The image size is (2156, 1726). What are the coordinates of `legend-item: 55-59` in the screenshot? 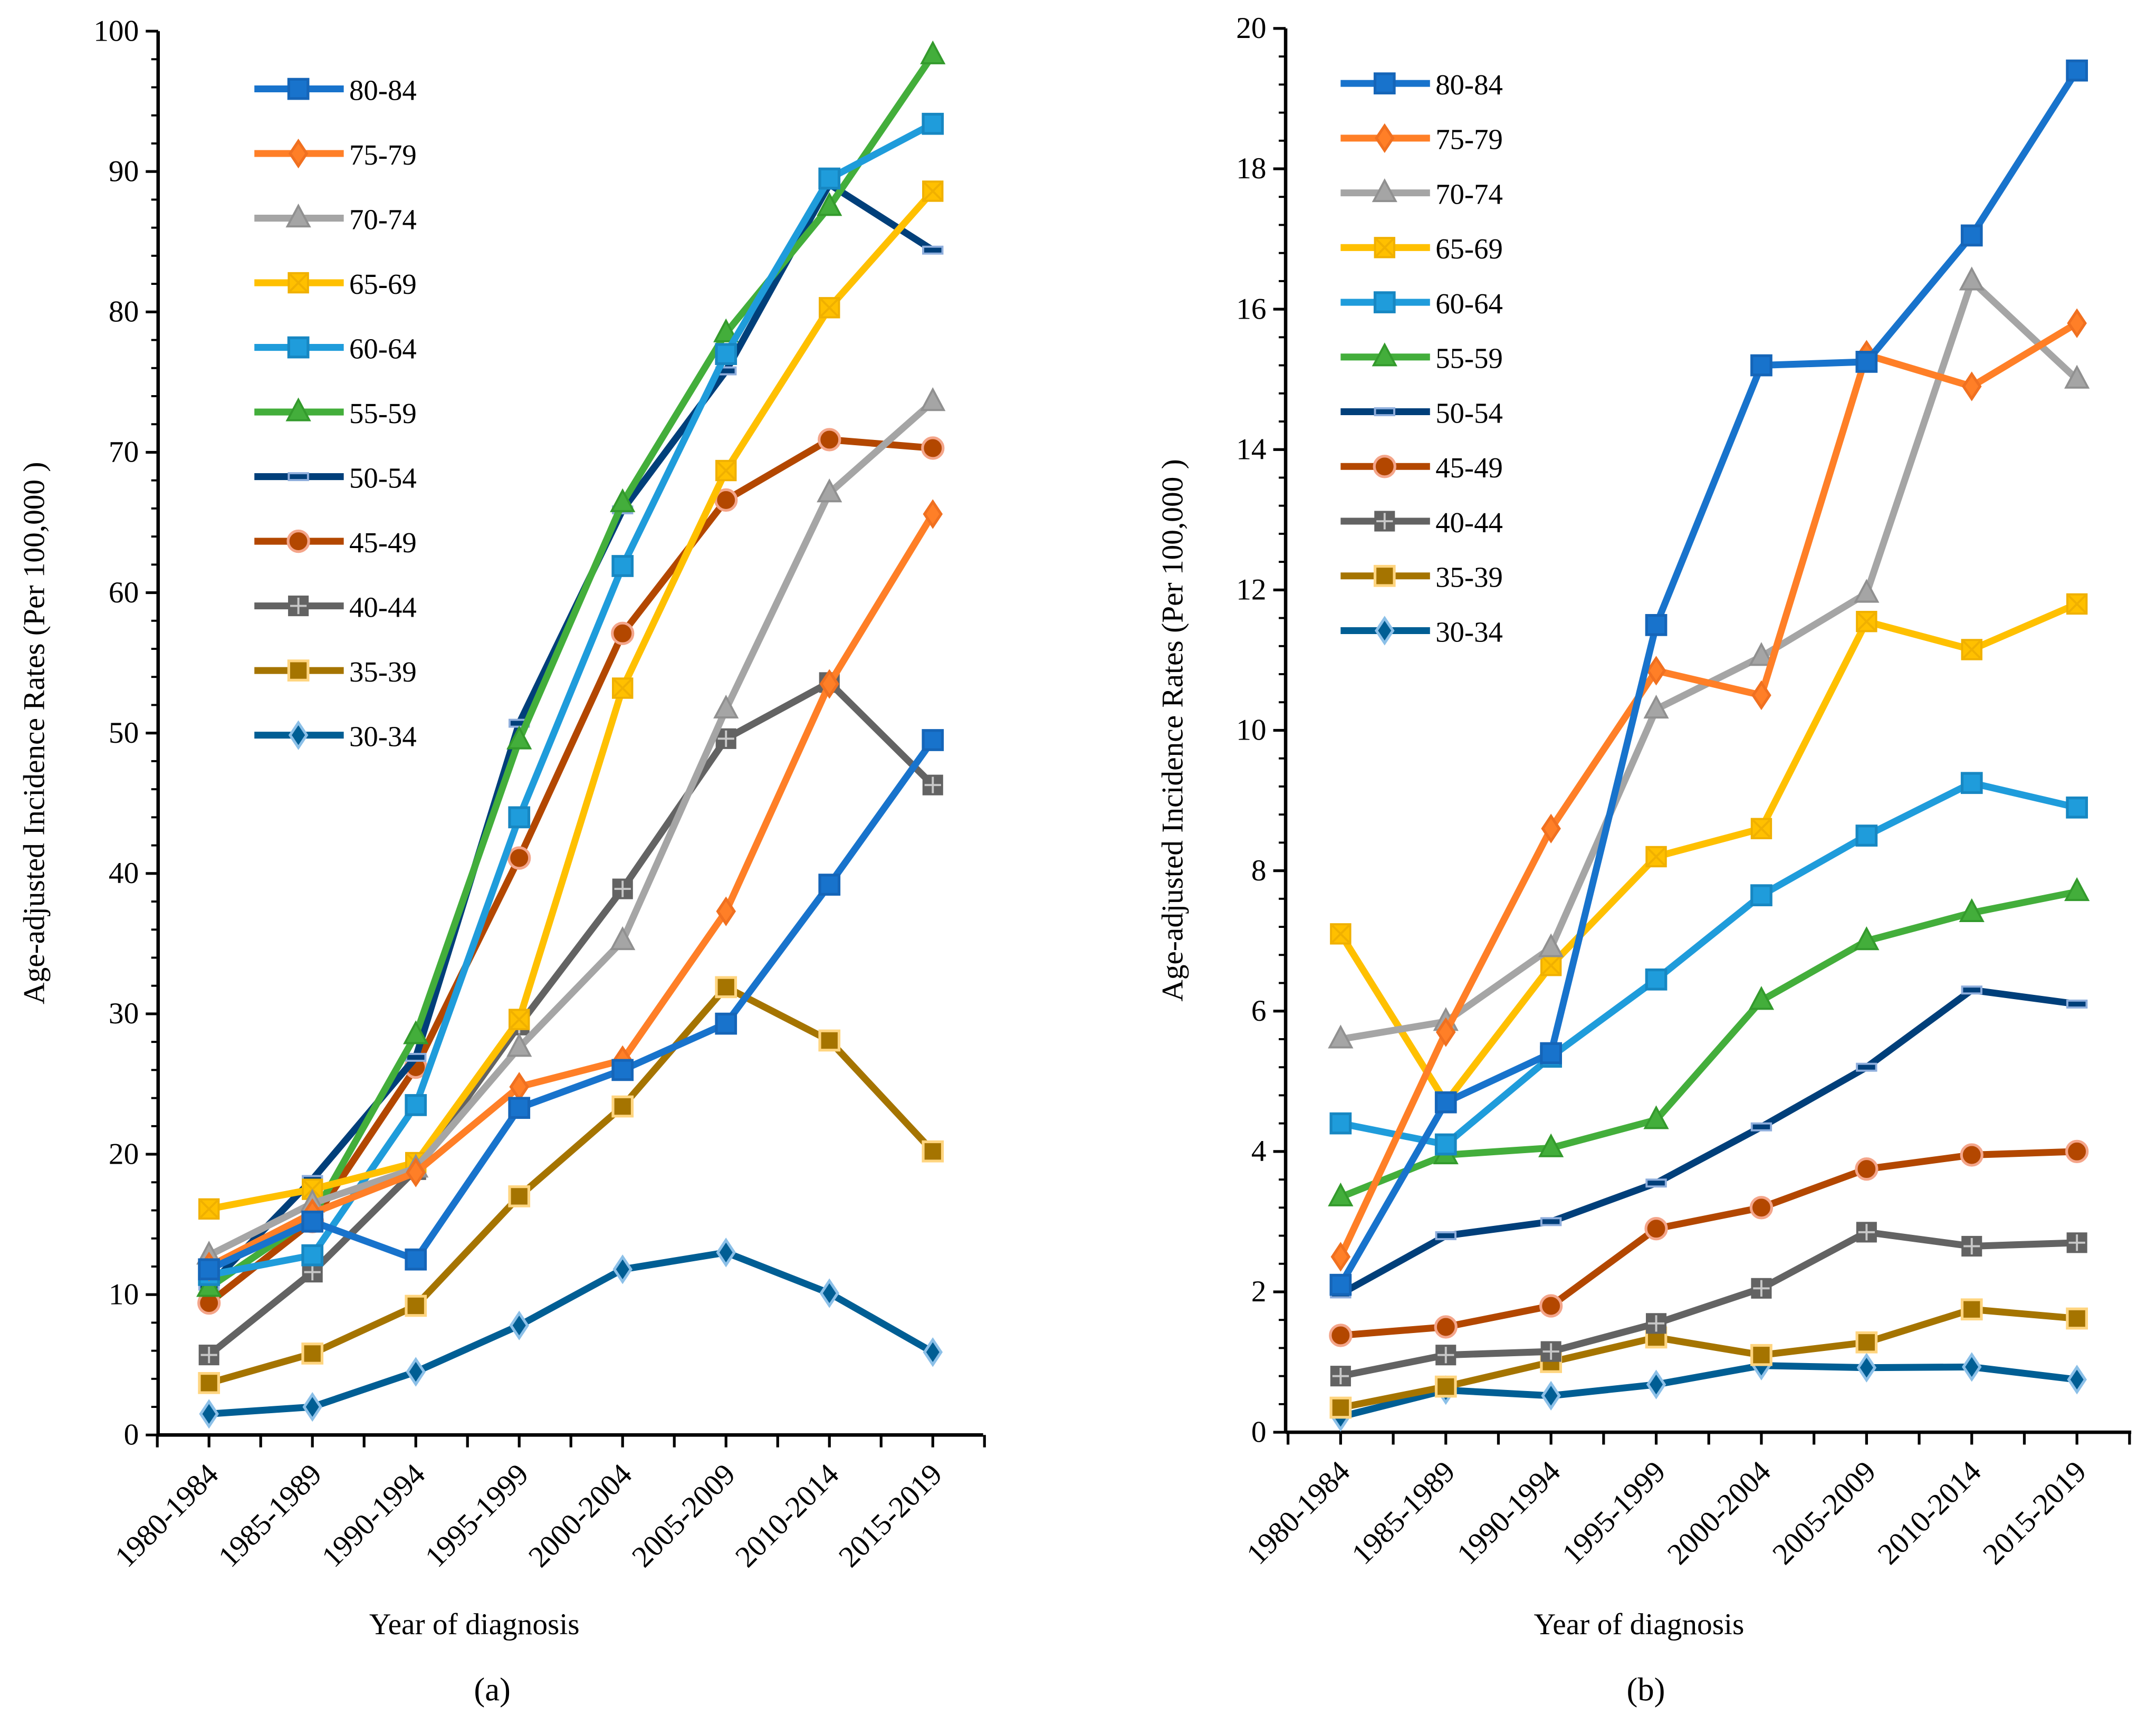 It's located at (1421, 358).